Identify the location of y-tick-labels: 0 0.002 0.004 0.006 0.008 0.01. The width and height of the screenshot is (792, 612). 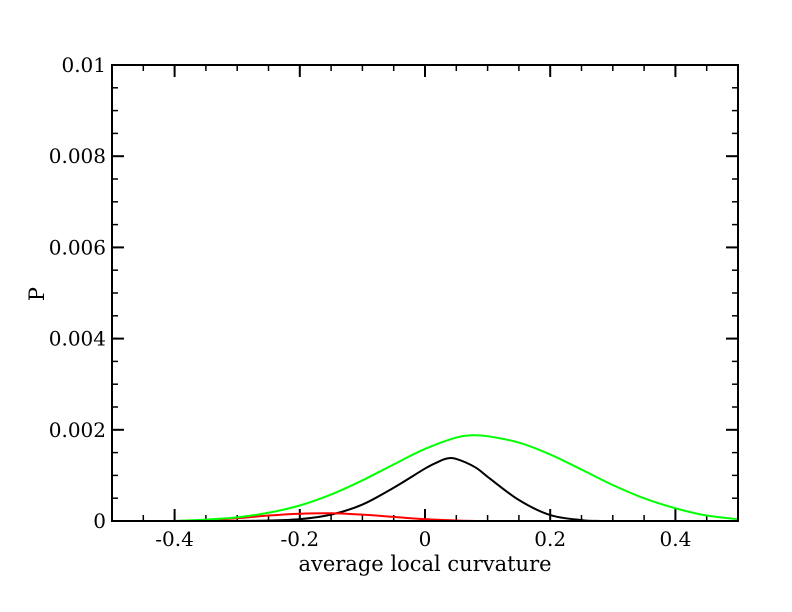
(77, 293).